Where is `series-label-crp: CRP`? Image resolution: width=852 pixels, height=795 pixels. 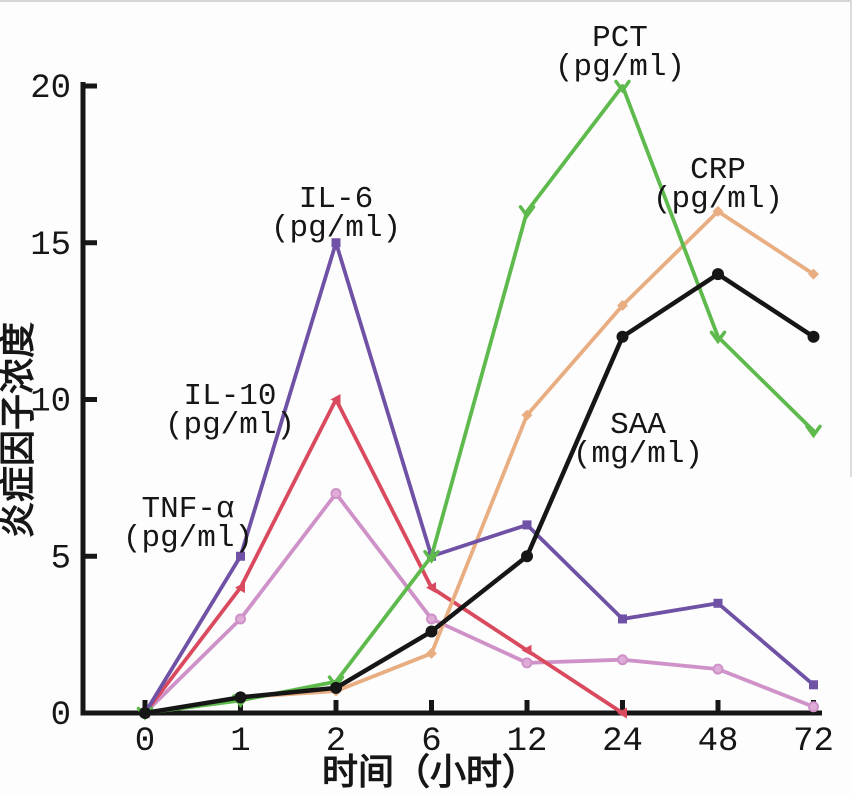 series-label-crp: CRP is located at coordinates (718, 170).